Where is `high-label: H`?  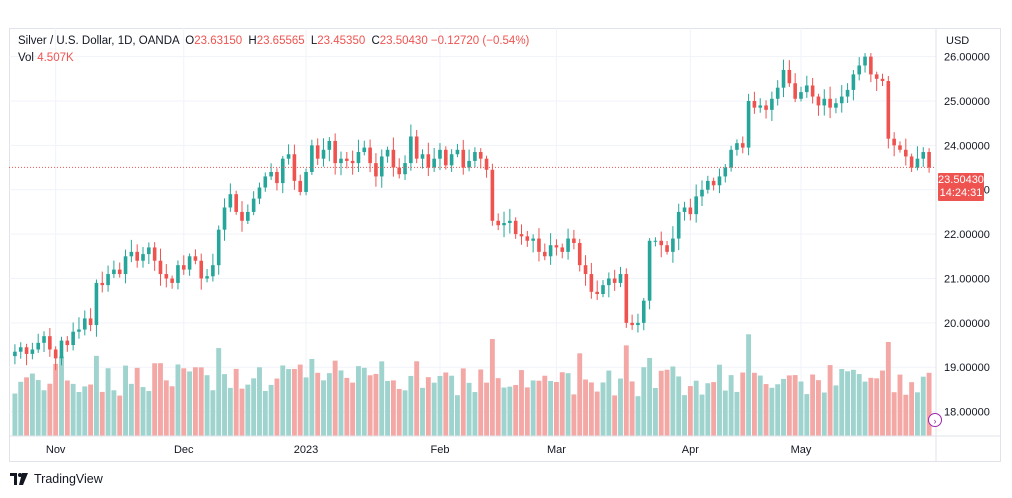 high-label: H is located at coordinates (252, 41).